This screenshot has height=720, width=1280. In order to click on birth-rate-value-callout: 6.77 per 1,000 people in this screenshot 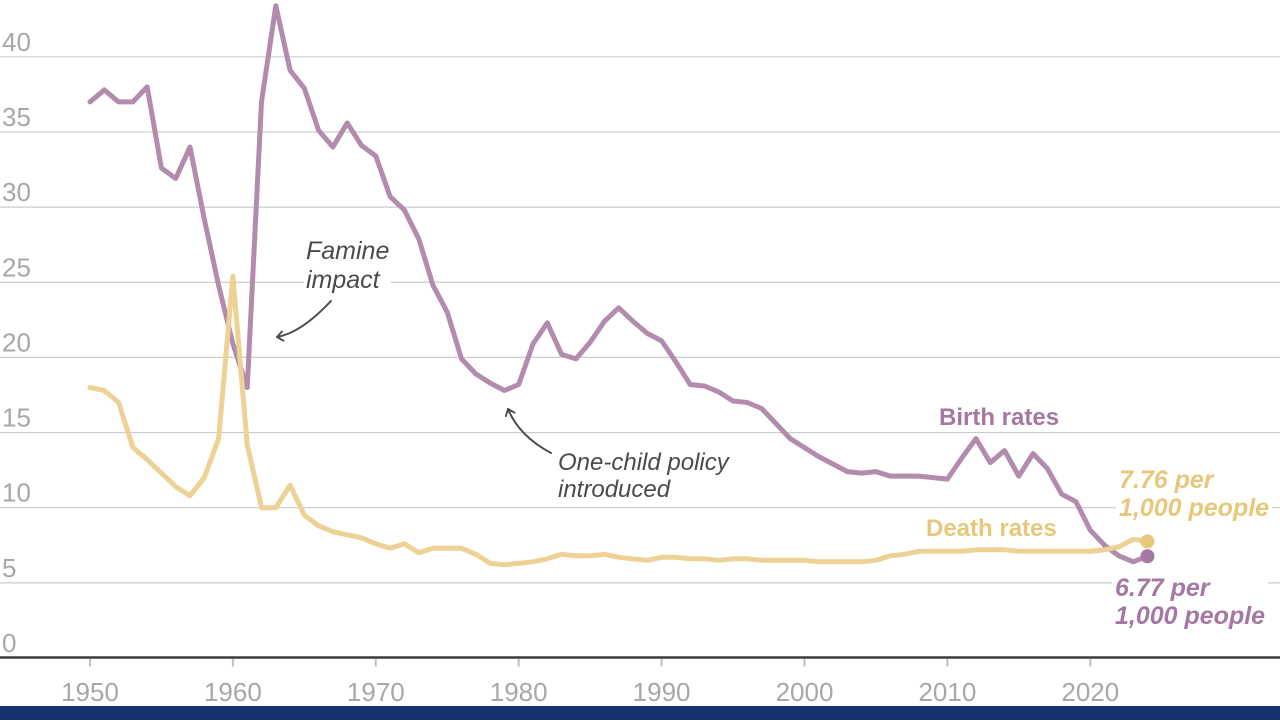, I will do `click(1190, 602)`.